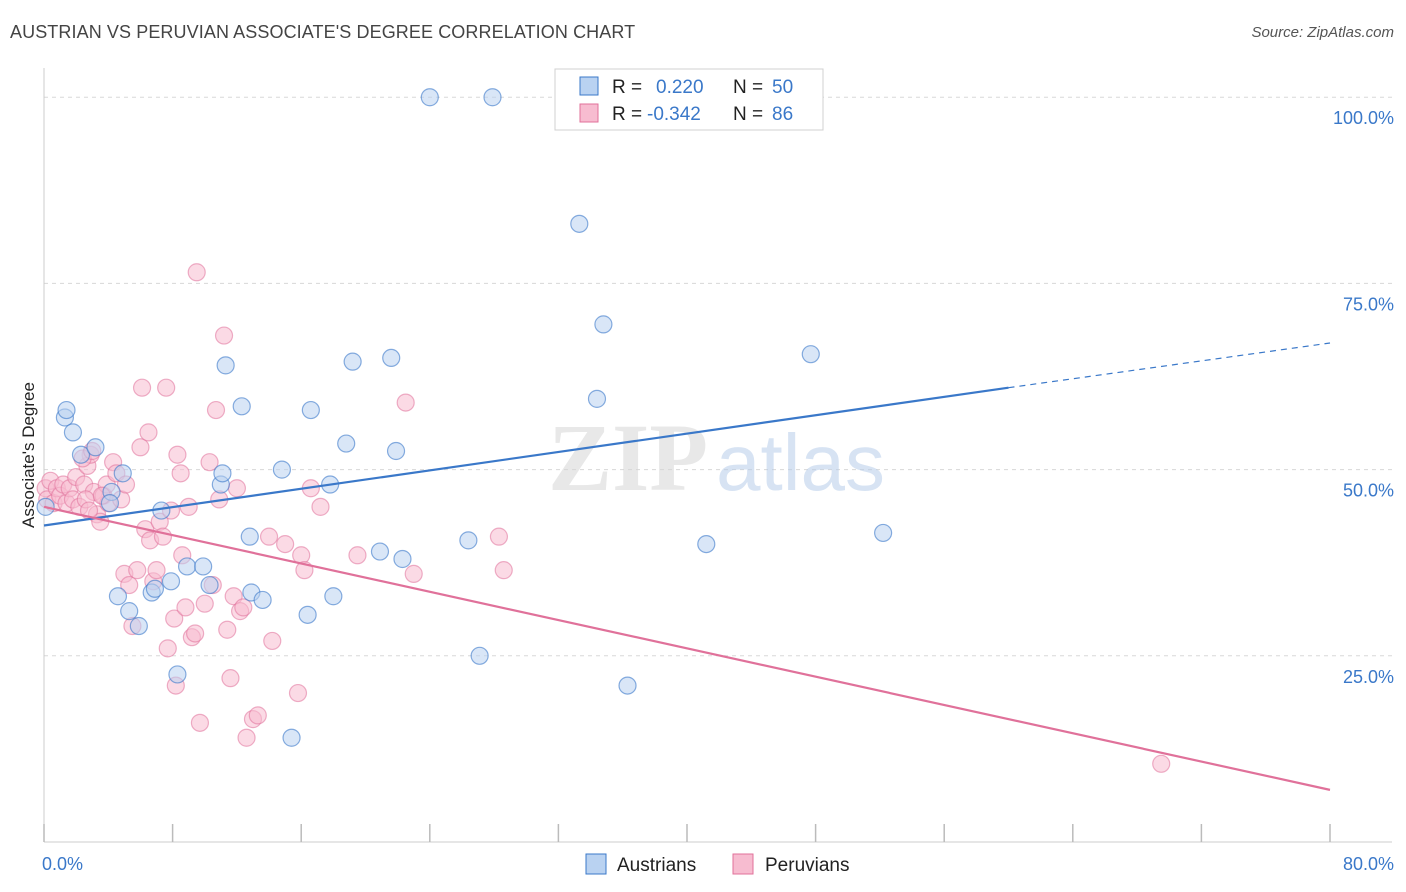  I want to click on series-legend-label-peruvians: Peruvians, so click(807, 865).